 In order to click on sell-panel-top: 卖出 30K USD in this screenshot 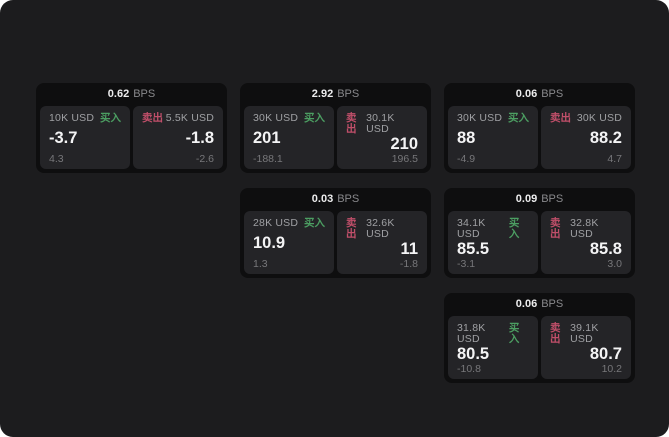, I will do `click(586, 118)`.